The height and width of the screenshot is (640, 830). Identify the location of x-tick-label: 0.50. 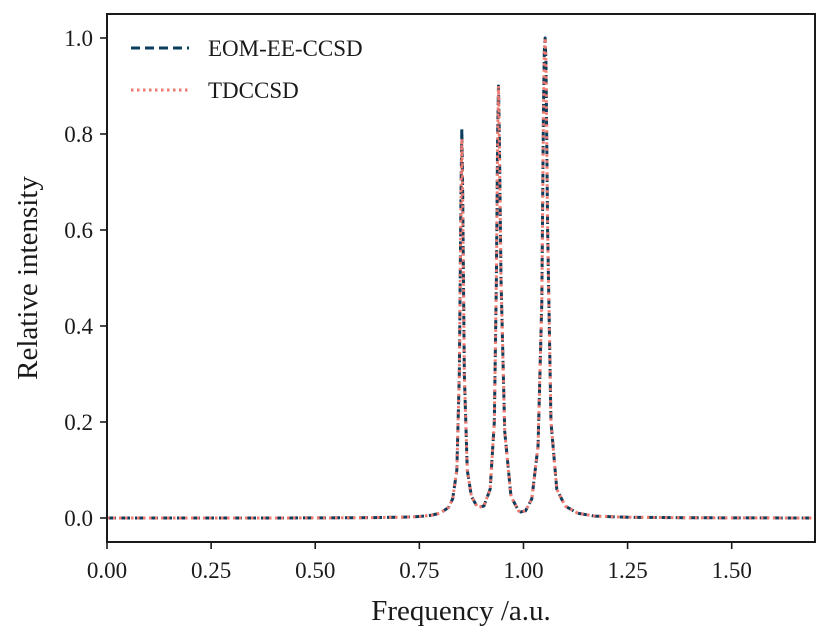
(315, 570).